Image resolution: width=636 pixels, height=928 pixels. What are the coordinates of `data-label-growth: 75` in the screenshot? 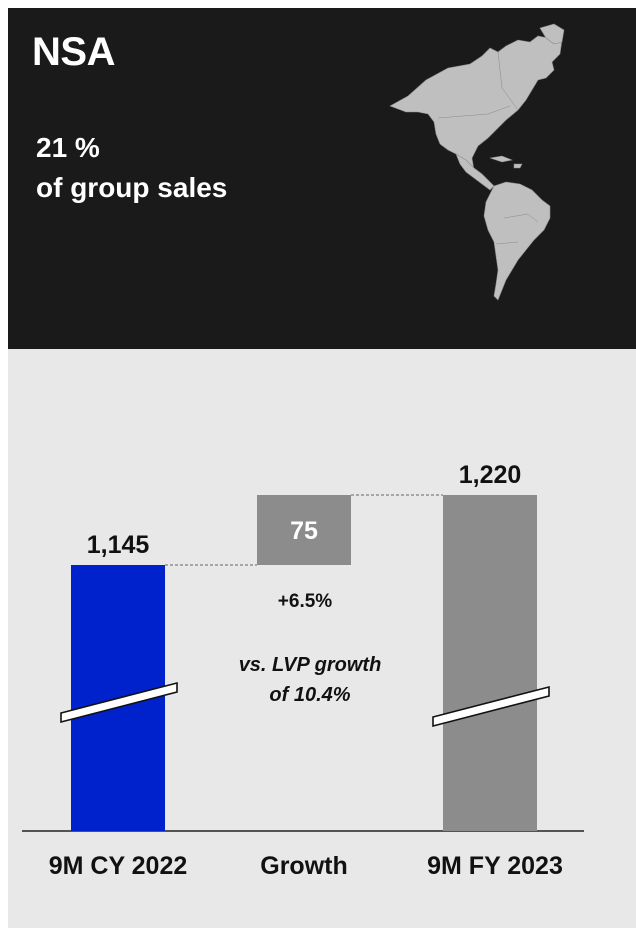 It's located at (304, 531).